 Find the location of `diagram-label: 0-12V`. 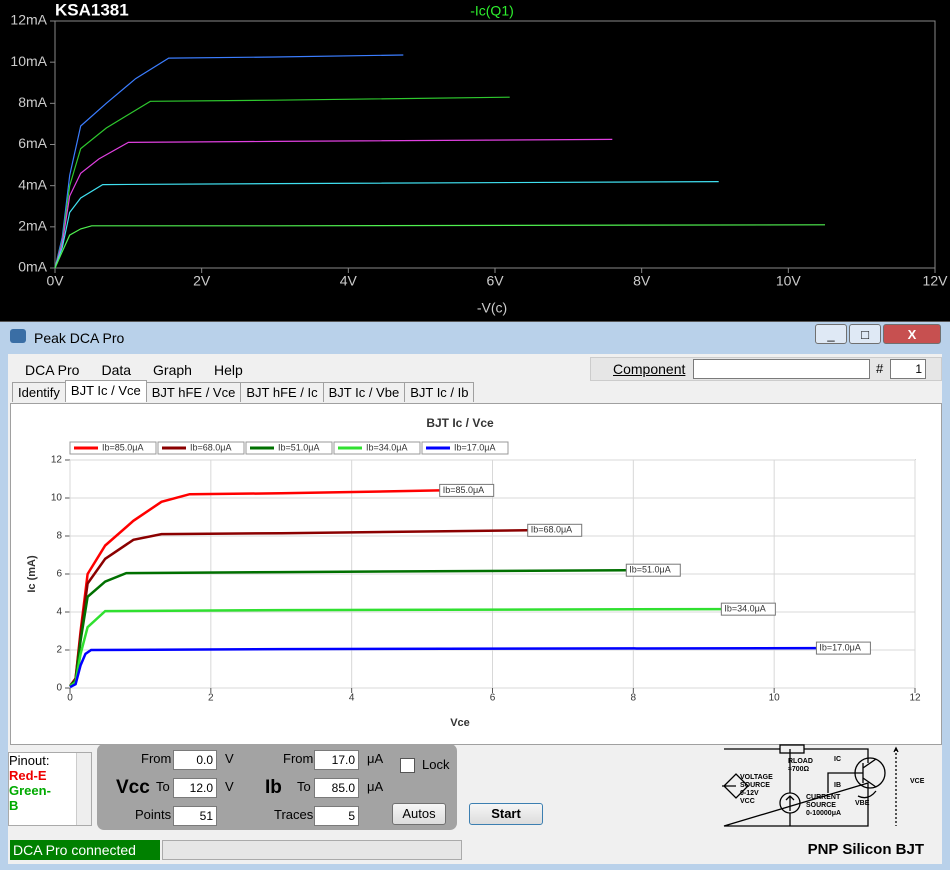

diagram-label: 0-12V is located at coordinates (749, 793).